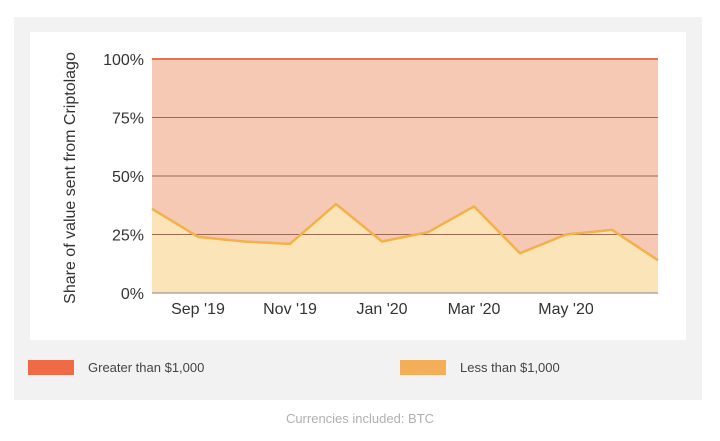 The height and width of the screenshot is (441, 720). Describe the element at coordinates (132, 294) in the screenshot. I see `y-tick-label: 0%` at that location.